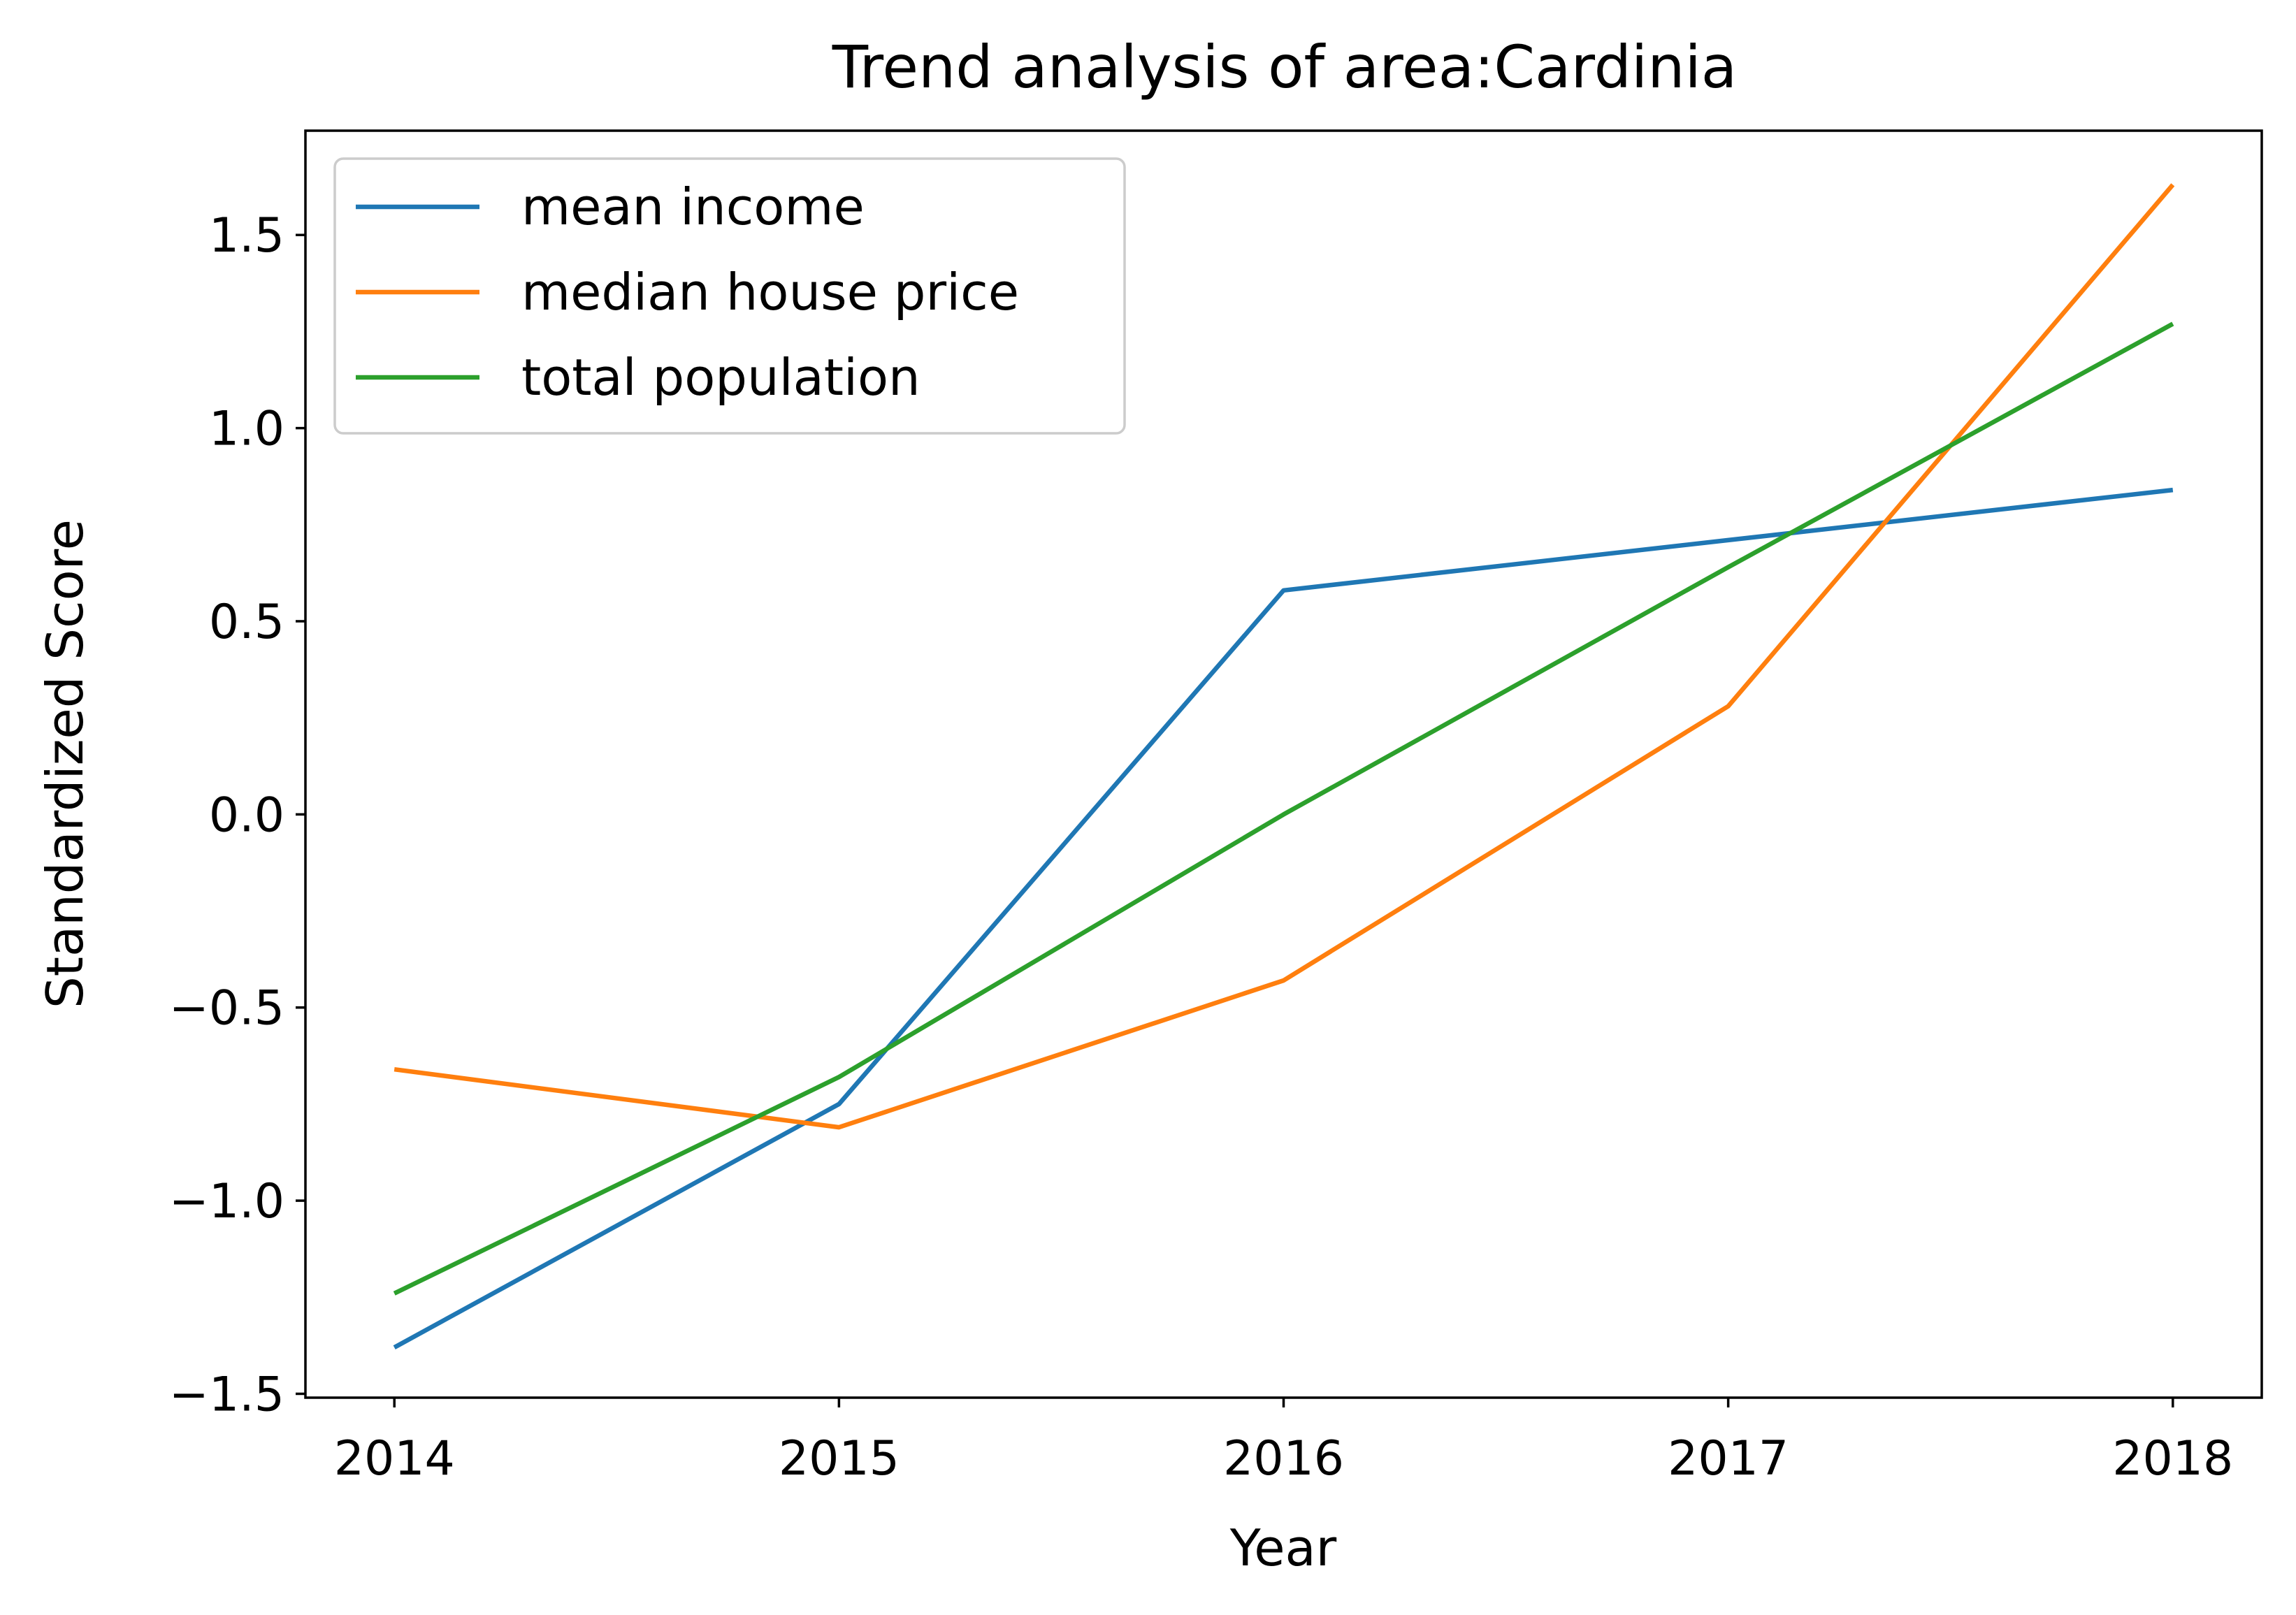 Image resolution: width=2296 pixels, height=1615 pixels. What do you see at coordinates (227, 1008) in the screenshot?
I see `y-tick-label: −0.5` at bounding box center [227, 1008].